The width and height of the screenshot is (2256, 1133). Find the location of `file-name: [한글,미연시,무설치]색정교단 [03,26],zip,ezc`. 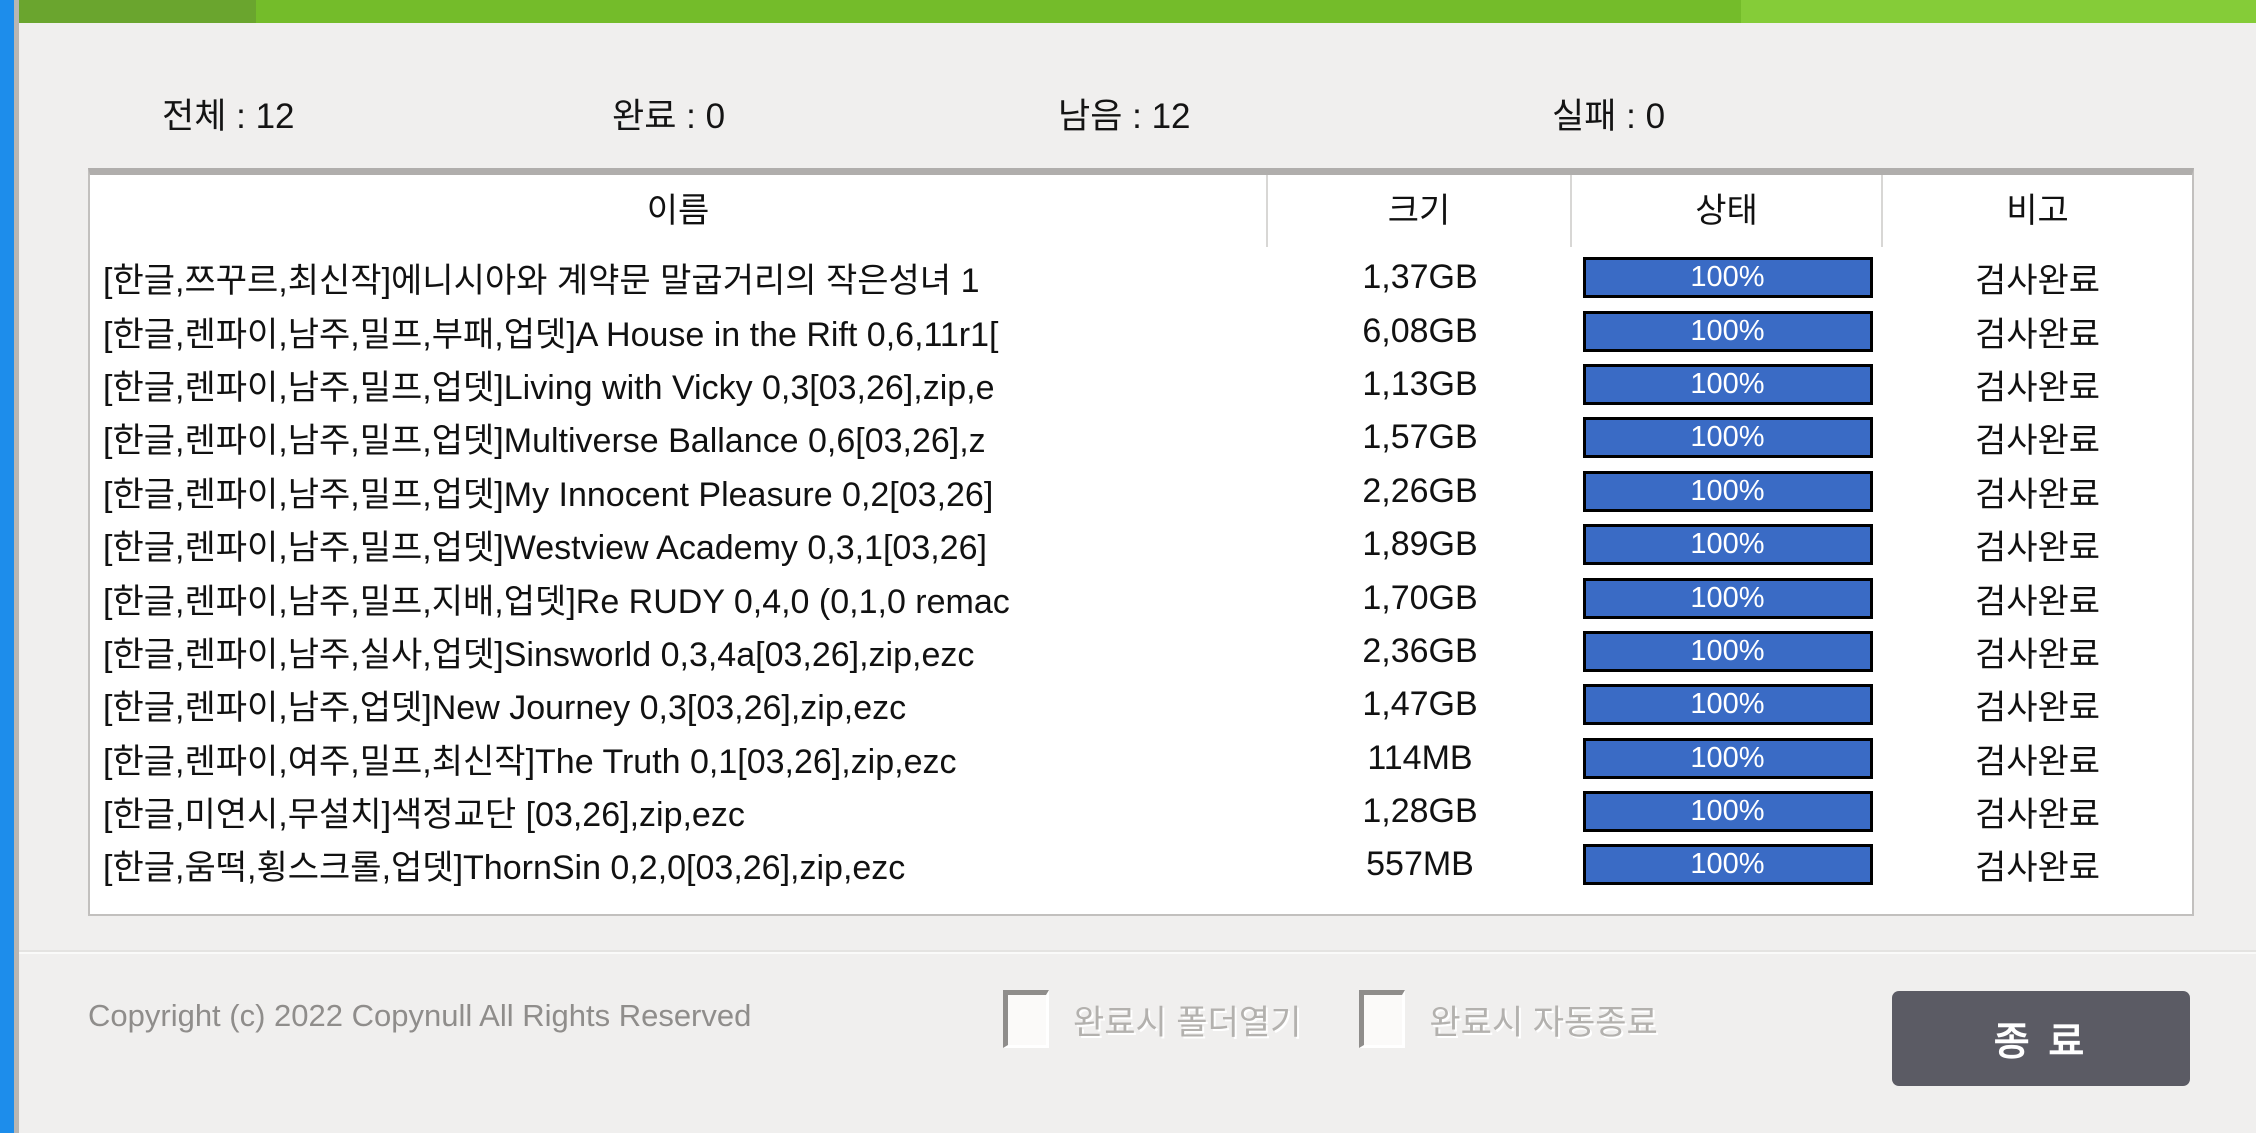

file-name: [한글,미연시,무설치]색정교단 [03,26],zip,ezc is located at coordinates (424, 815).